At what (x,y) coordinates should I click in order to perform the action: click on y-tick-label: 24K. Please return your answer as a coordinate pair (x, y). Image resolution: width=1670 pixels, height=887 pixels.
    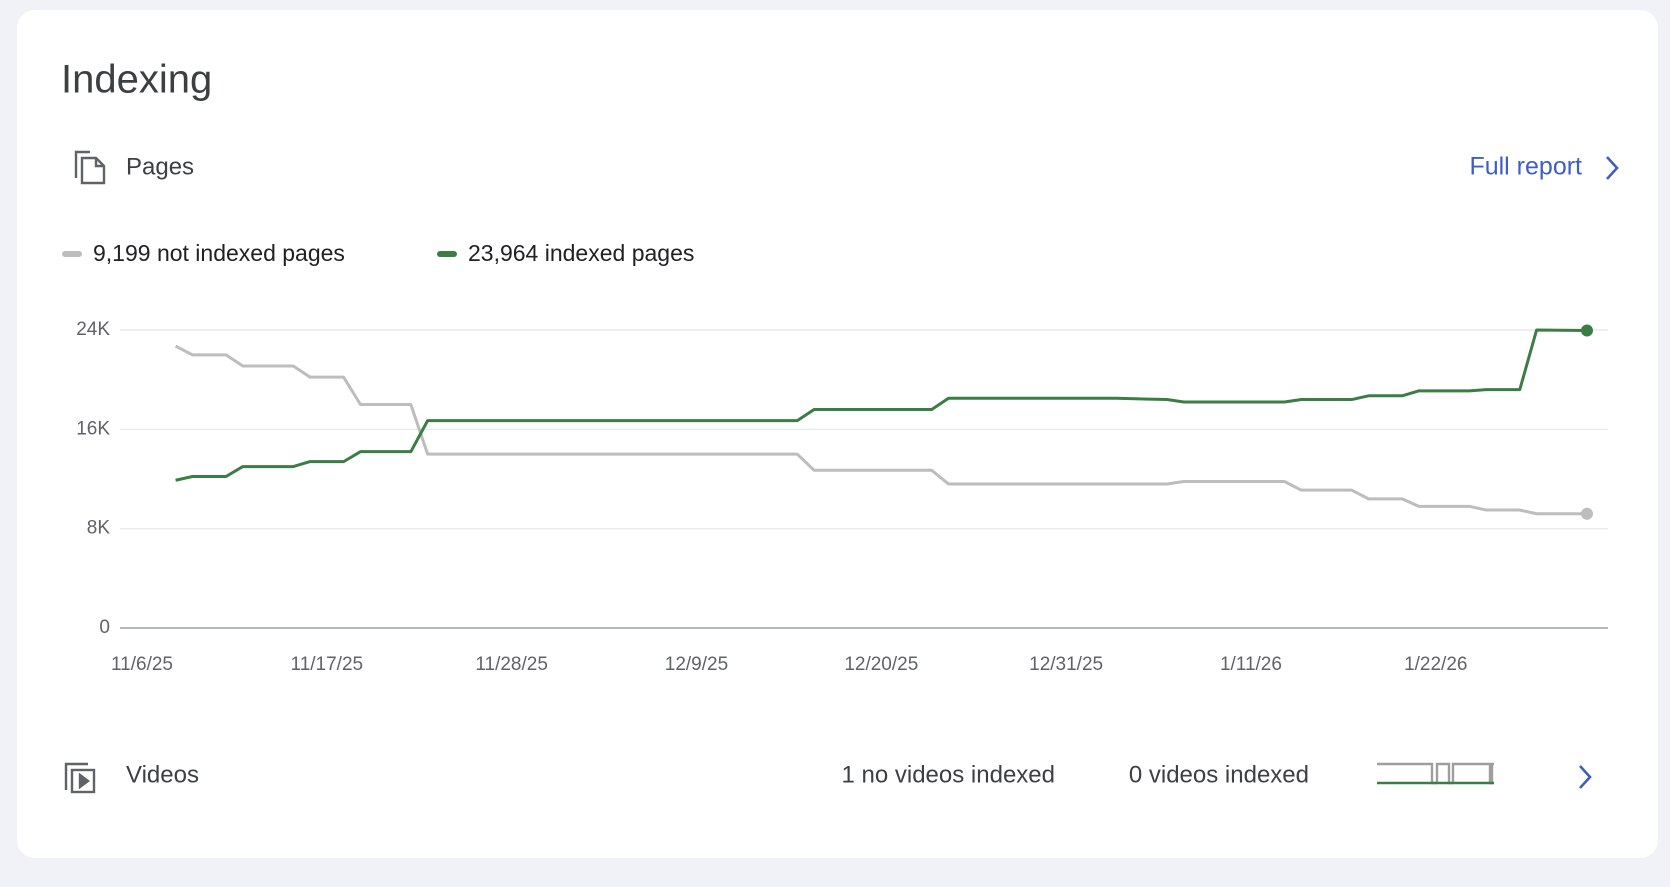
    Looking at the image, I should click on (93, 329).